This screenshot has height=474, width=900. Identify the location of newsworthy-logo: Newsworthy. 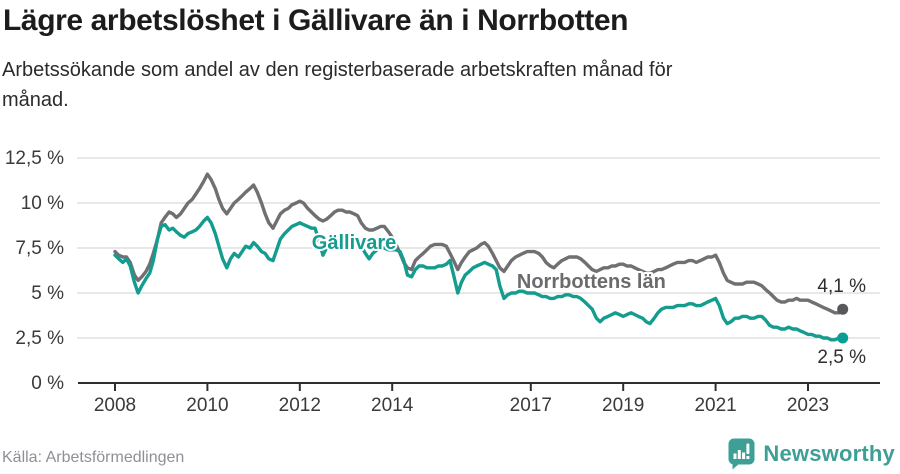
(811, 454).